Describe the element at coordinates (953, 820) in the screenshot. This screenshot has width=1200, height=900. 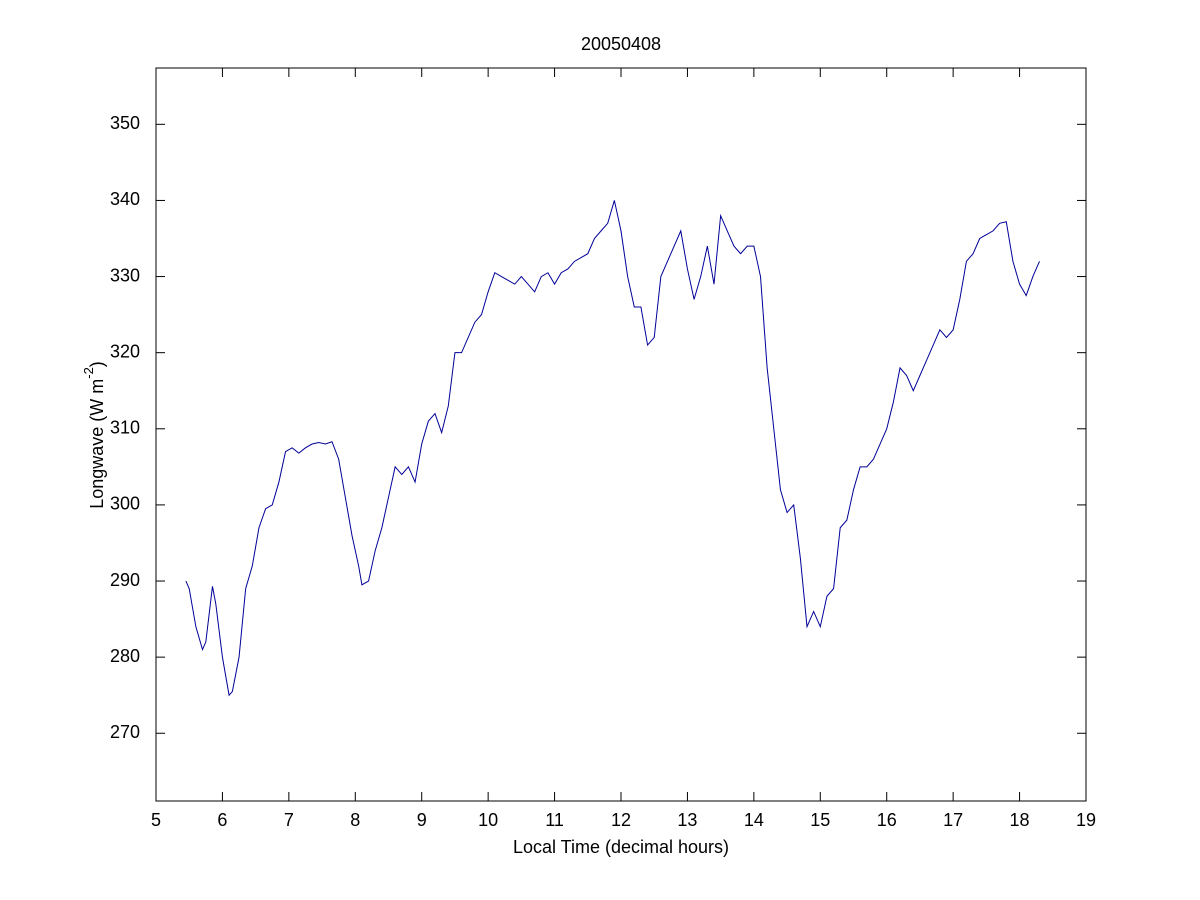
I see `x-tick-label: 17` at that location.